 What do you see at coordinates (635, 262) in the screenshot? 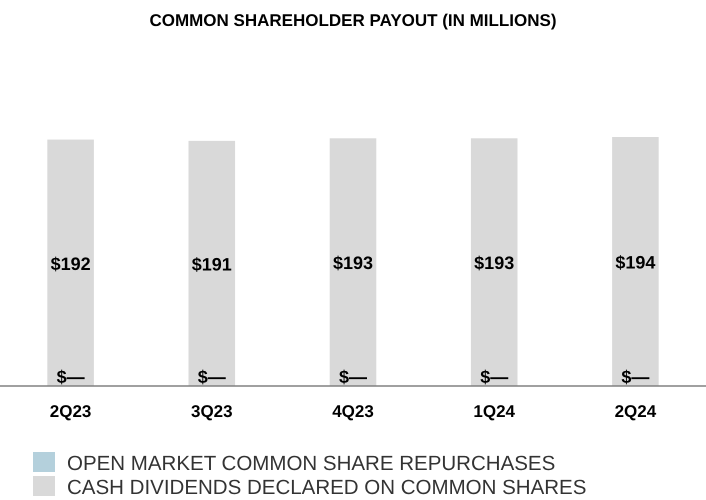
I see `data-label: $194` at bounding box center [635, 262].